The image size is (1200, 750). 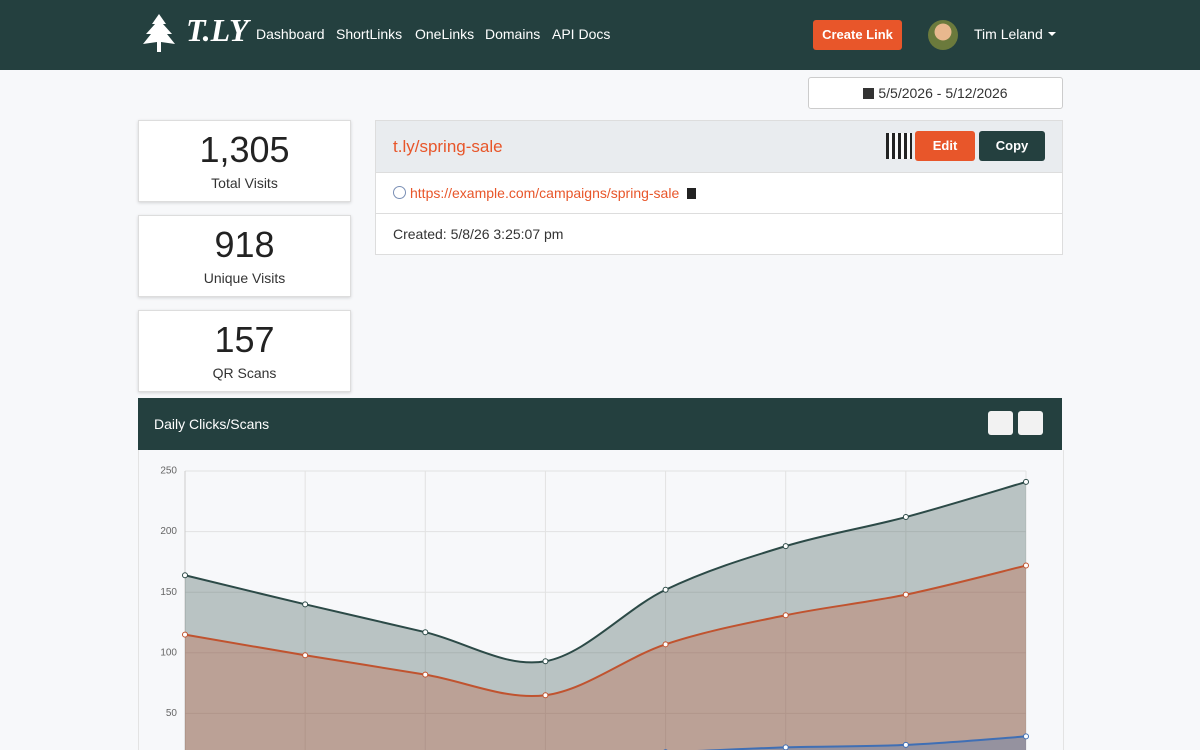 I want to click on stat-card: 1,305 Total Visits, so click(x=244, y=161).